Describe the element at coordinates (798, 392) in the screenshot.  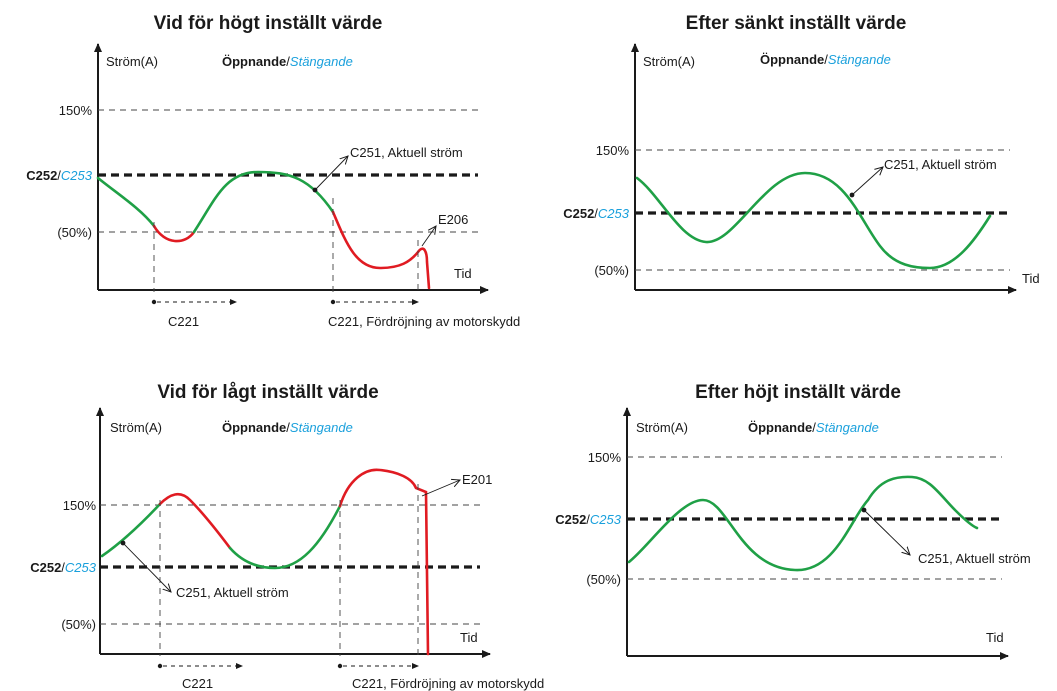
I see `panel-title: Efter höjt inställt värde` at that location.